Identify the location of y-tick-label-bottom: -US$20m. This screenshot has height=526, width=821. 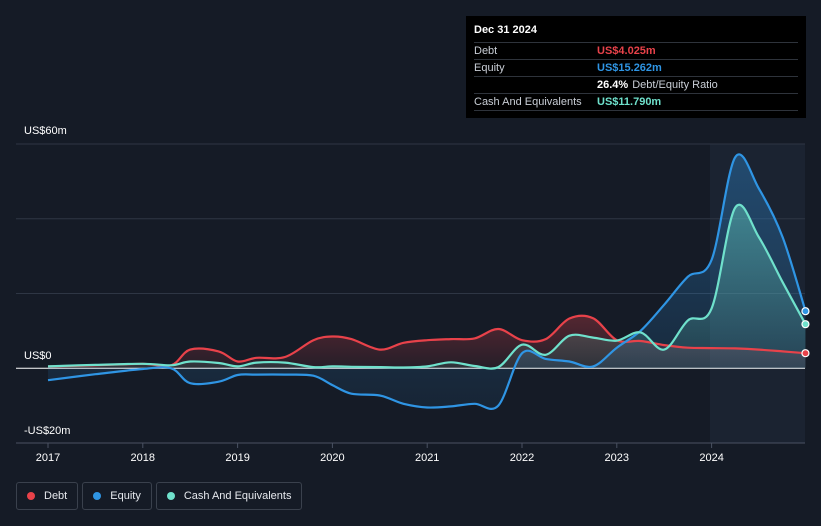
(47, 431).